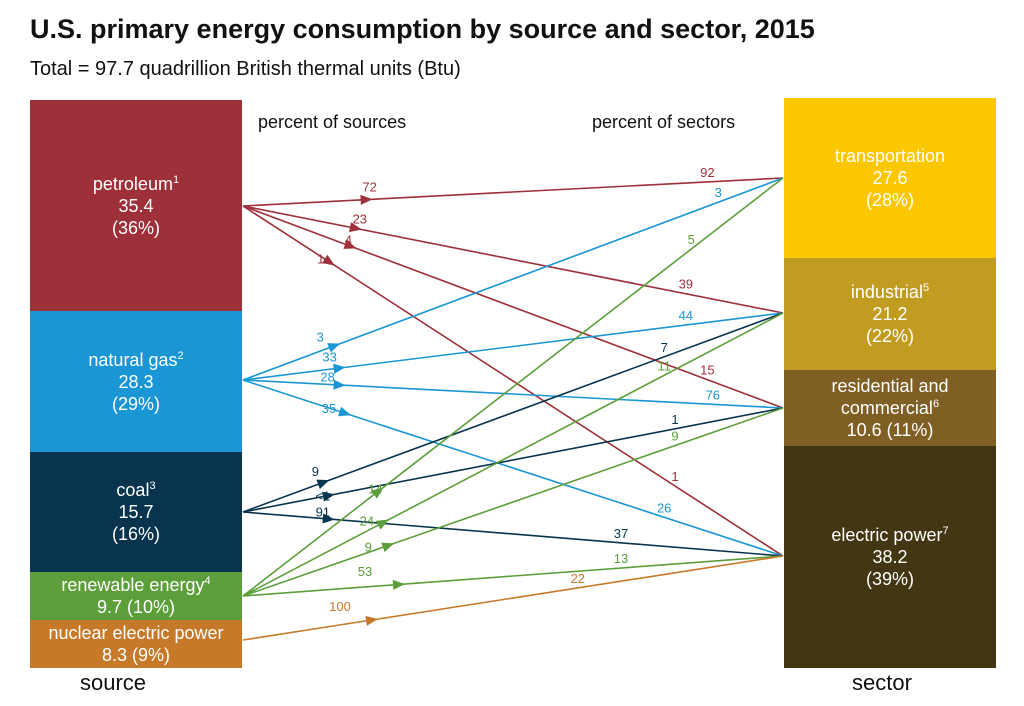 This screenshot has height=706, width=1024. I want to click on industrial-value: 21.2, so click(890, 314).